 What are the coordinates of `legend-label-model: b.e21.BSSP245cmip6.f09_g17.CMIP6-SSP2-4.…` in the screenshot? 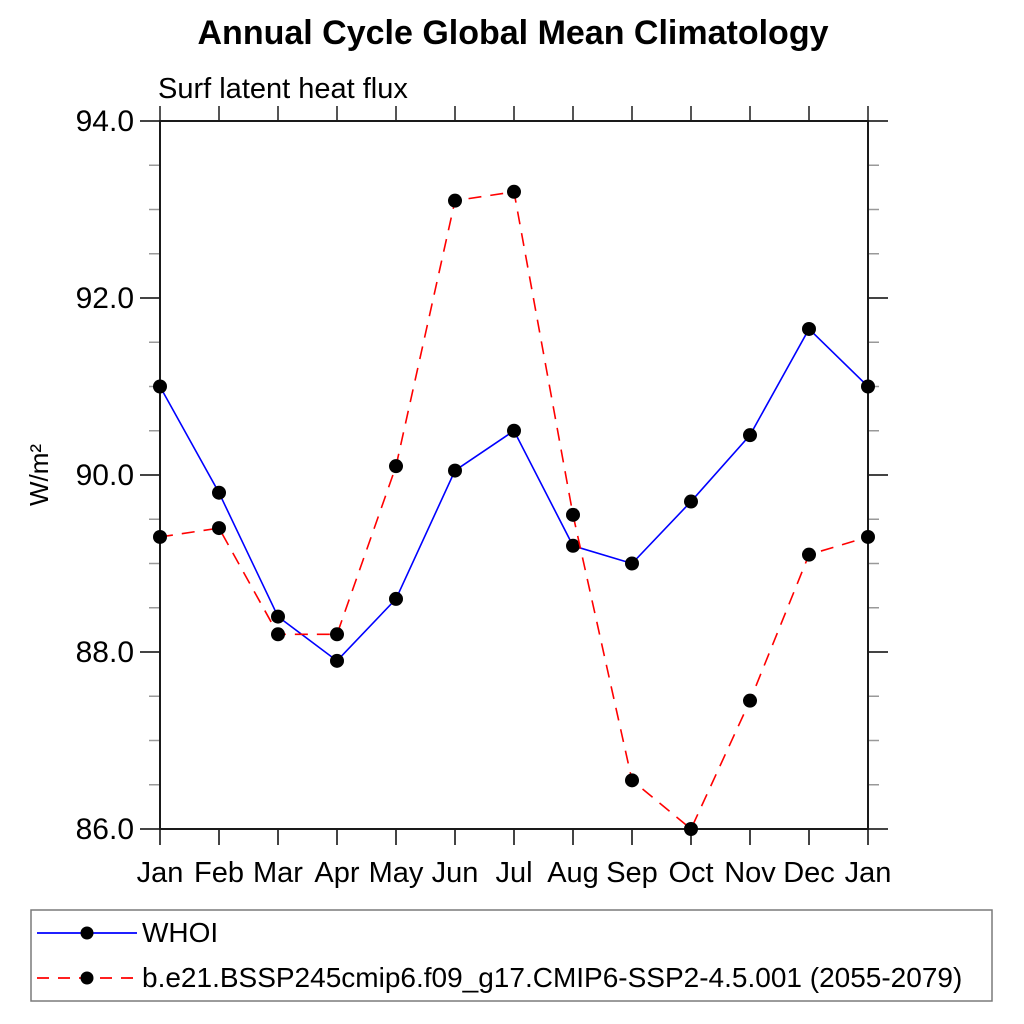 It's located at (552, 977).